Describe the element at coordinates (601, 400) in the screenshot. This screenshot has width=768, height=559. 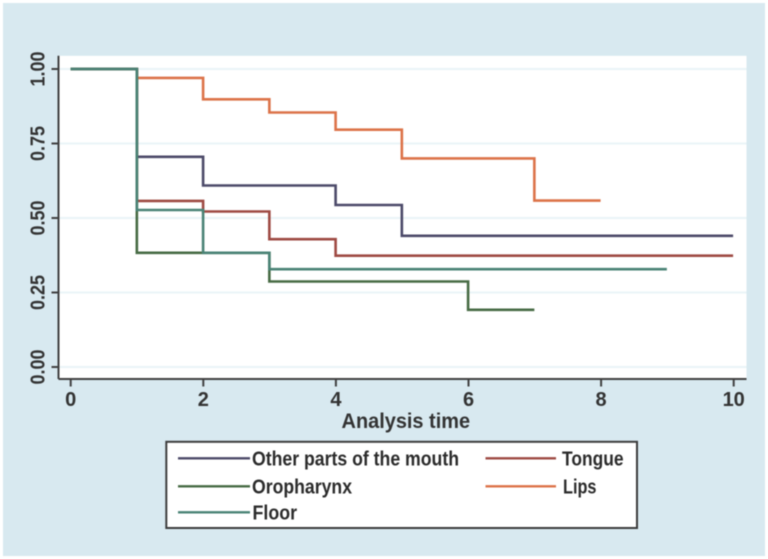
I see `svg-text: 8` at that location.